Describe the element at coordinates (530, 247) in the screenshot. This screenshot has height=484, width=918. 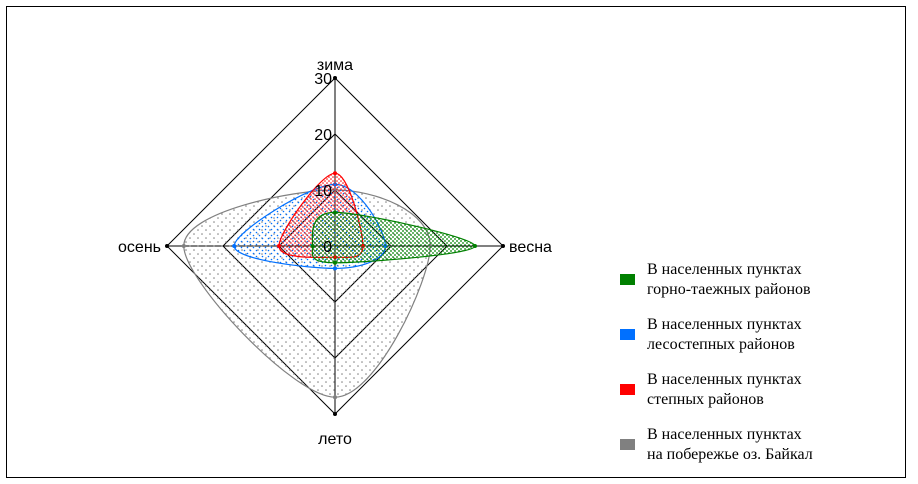
I see `axis-label: весна` at that location.